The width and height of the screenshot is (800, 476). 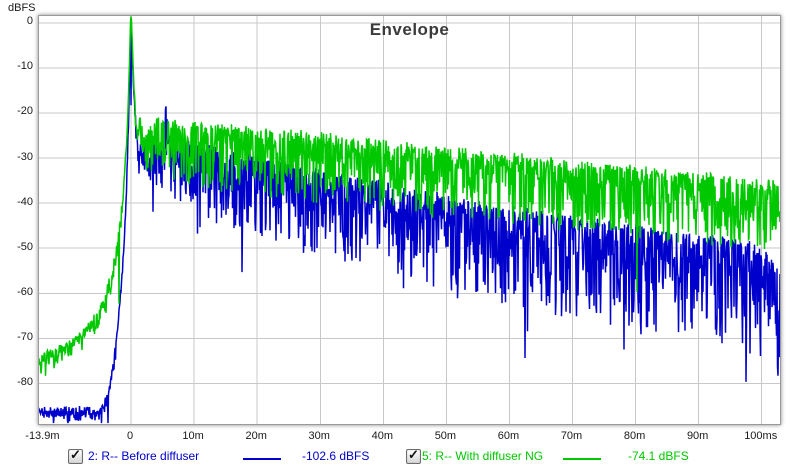 What do you see at coordinates (382, 436) in the screenshot?
I see `x-tick-label: 40m` at bounding box center [382, 436].